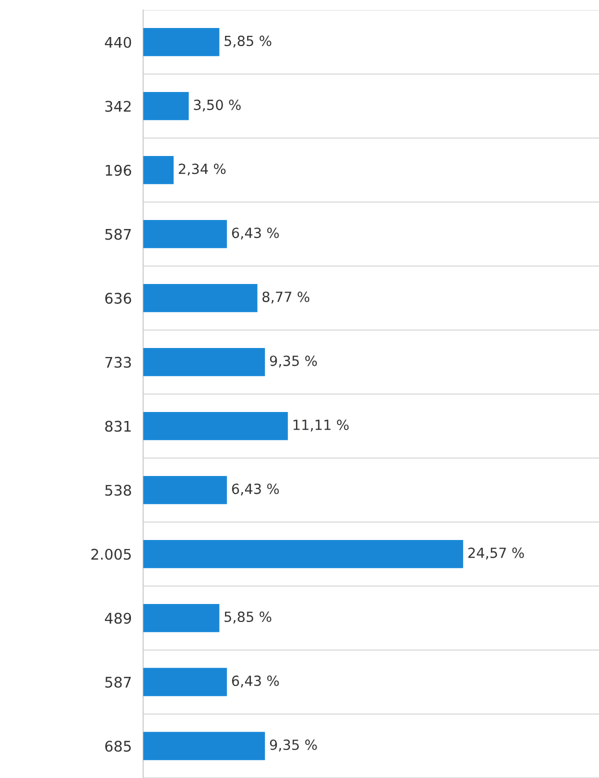 Image resolution: width=599 pixels, height=778 pixels. Describe the element at coordinates (118, 42) in the screenshot. I see `y-tick-label: 440` at that location.